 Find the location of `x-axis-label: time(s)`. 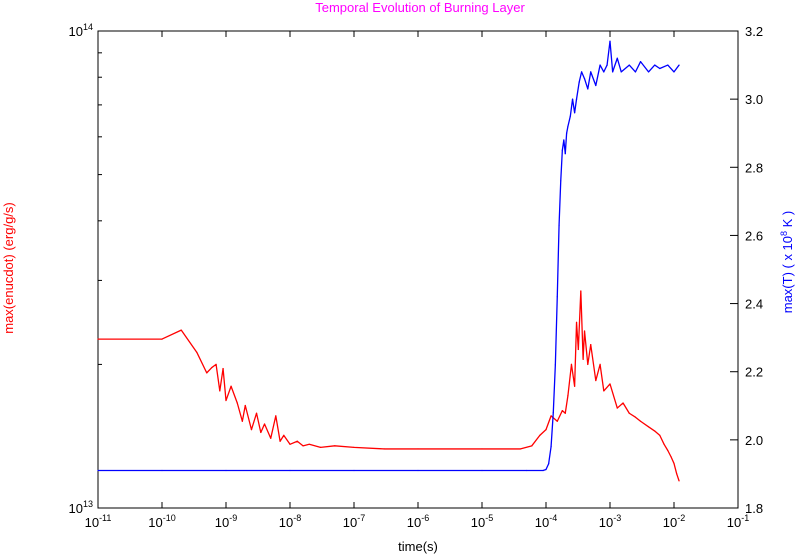

x-axis-label: time(s) is located at coordinates (418, 546).